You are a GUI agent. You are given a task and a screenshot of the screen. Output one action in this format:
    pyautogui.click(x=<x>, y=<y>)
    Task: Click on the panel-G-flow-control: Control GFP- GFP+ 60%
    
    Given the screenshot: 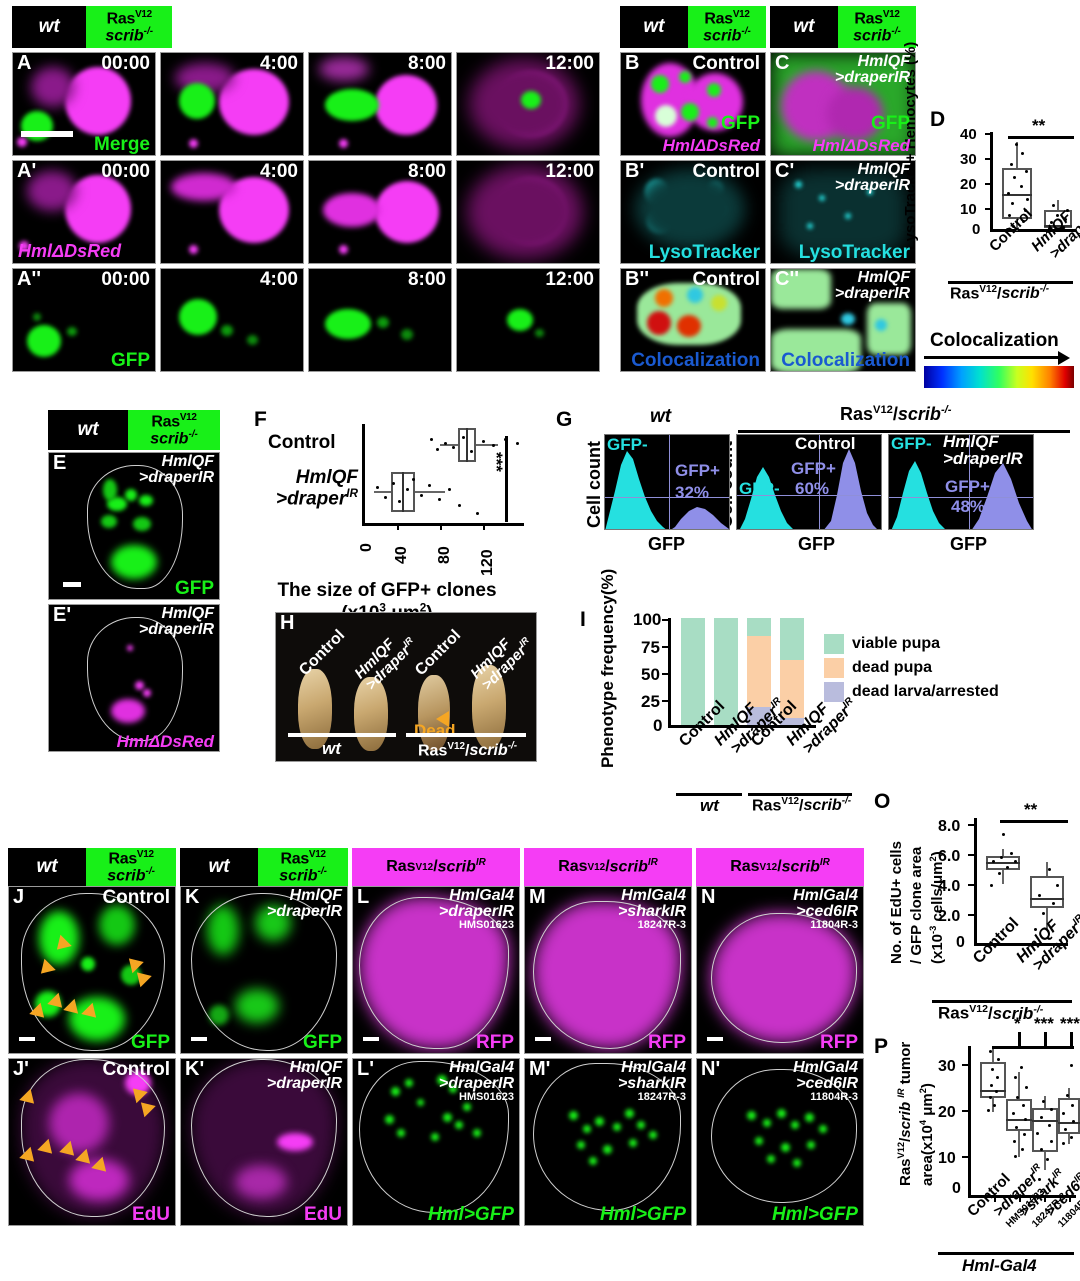 What is the action you would take?
    pyautogui.click(x=809, y=482)
    